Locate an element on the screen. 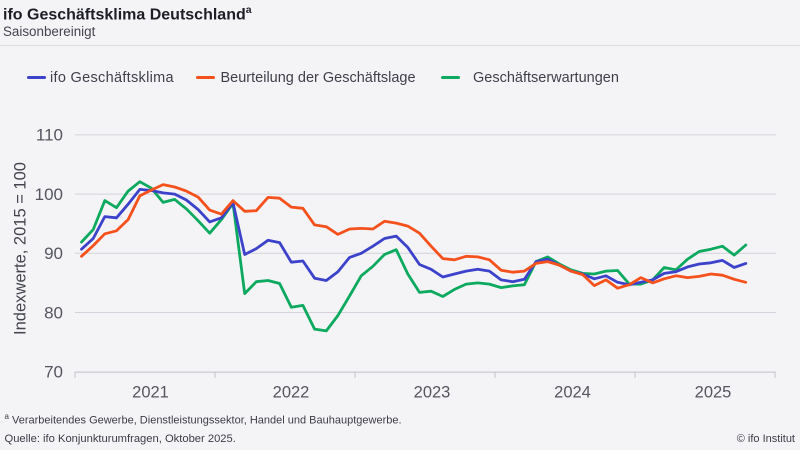  svg-text: 90 is located at coordinates (53, 253).